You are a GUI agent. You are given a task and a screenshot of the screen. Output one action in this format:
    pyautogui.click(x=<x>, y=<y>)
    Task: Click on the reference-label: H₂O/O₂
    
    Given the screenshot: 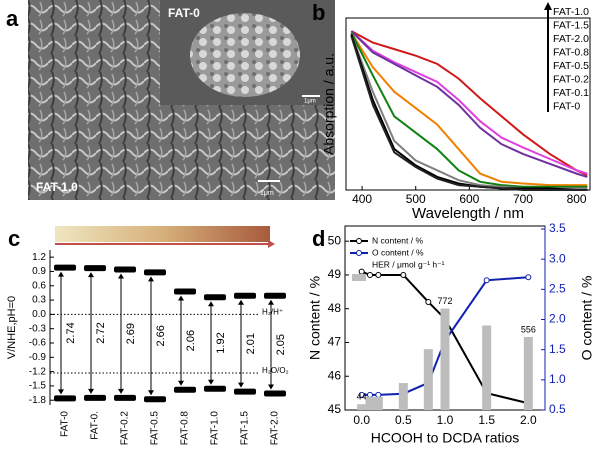 What is the action you would take?
    pyautogui.click(x=275, y=370)
    